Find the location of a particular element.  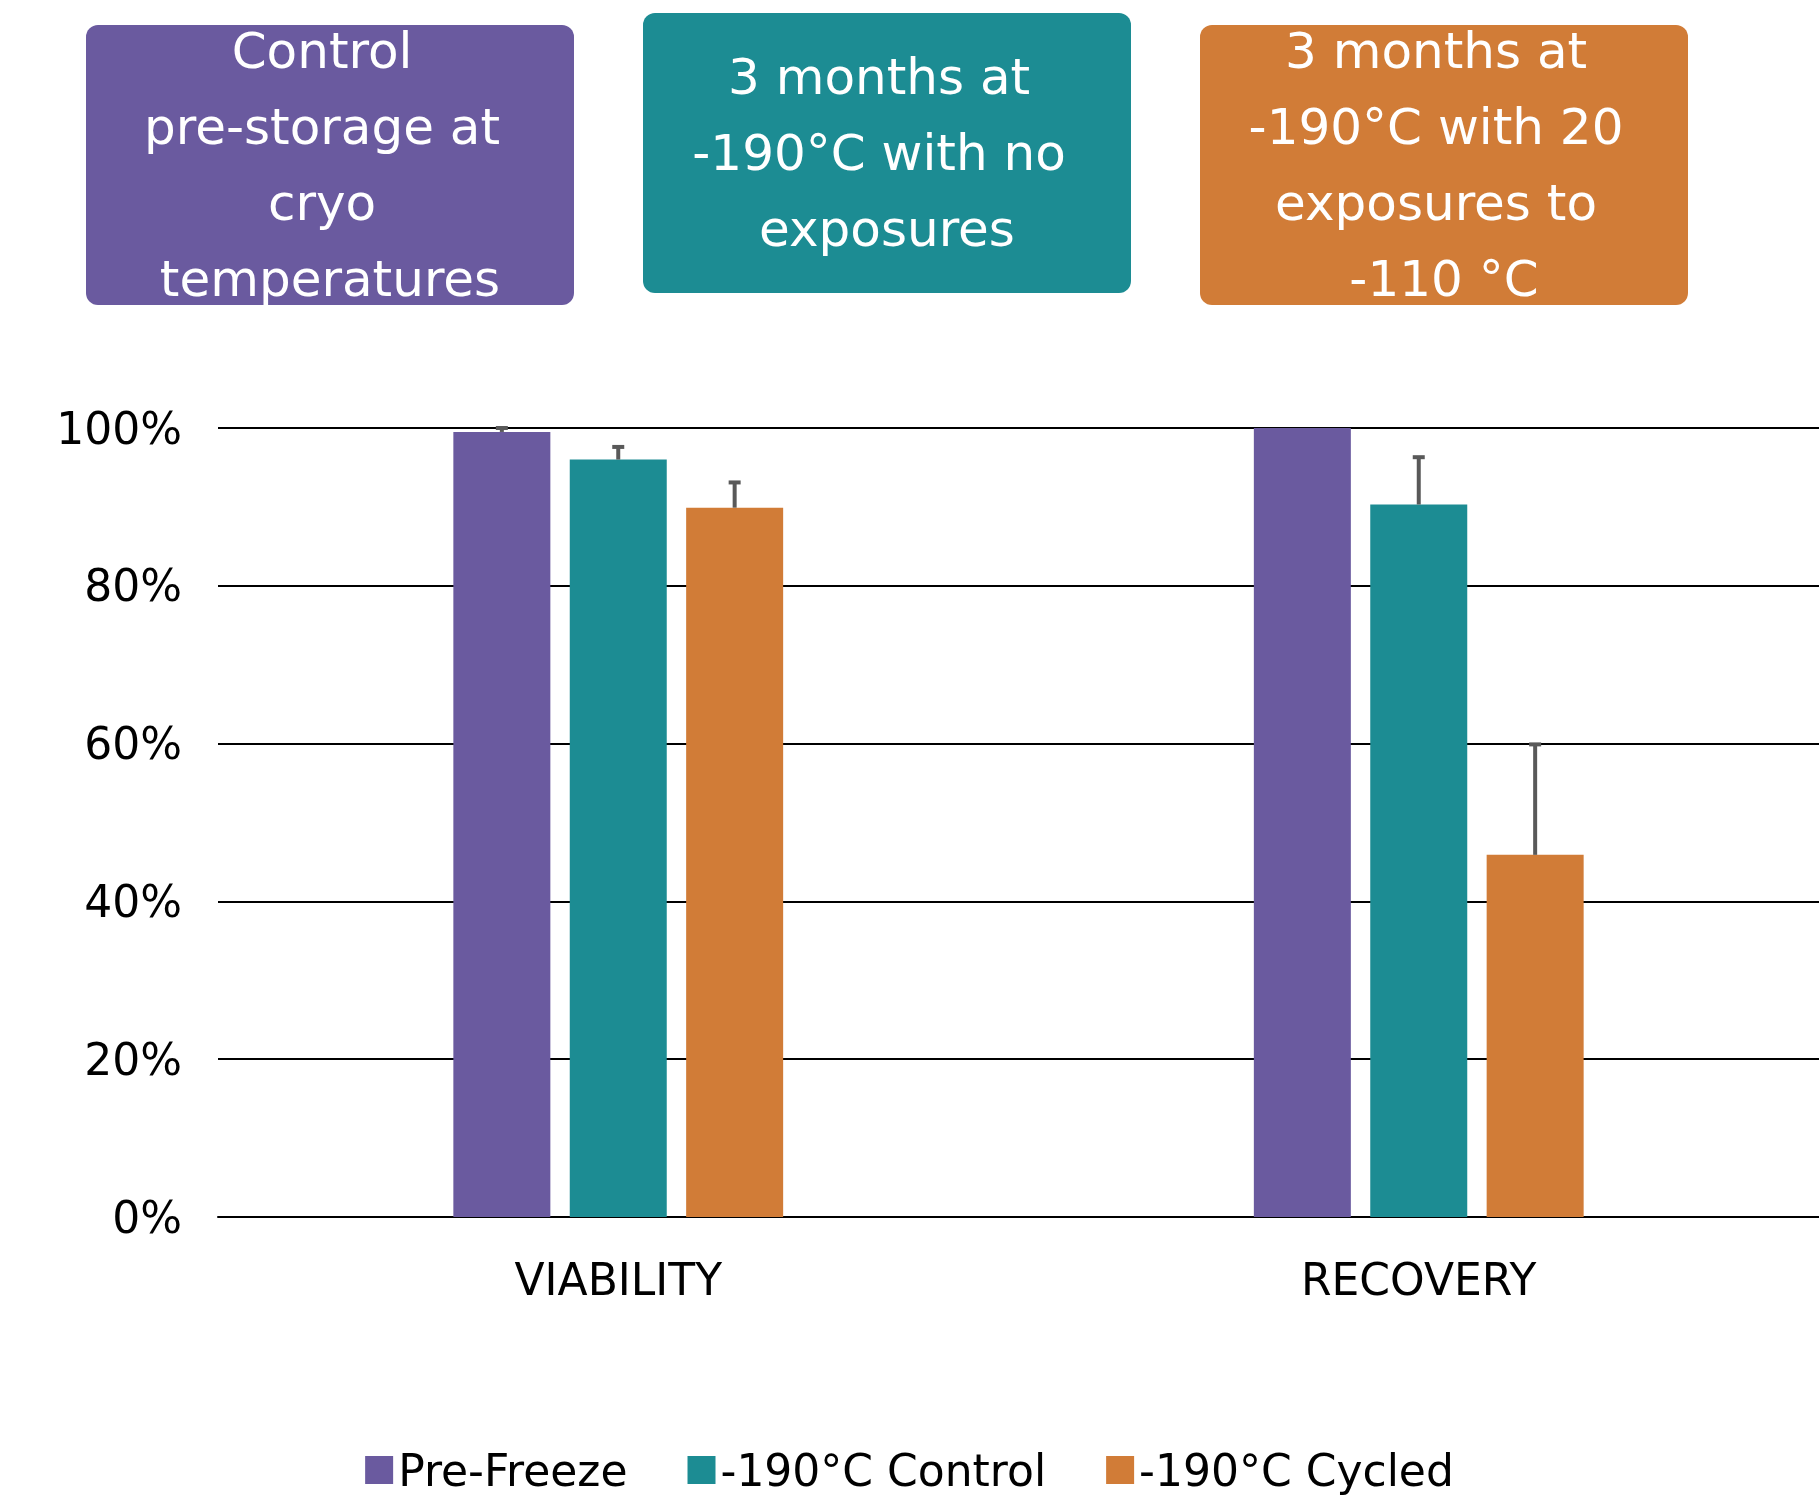

x-tick-label: VIABILITY is located at coordinates (618, 1279).